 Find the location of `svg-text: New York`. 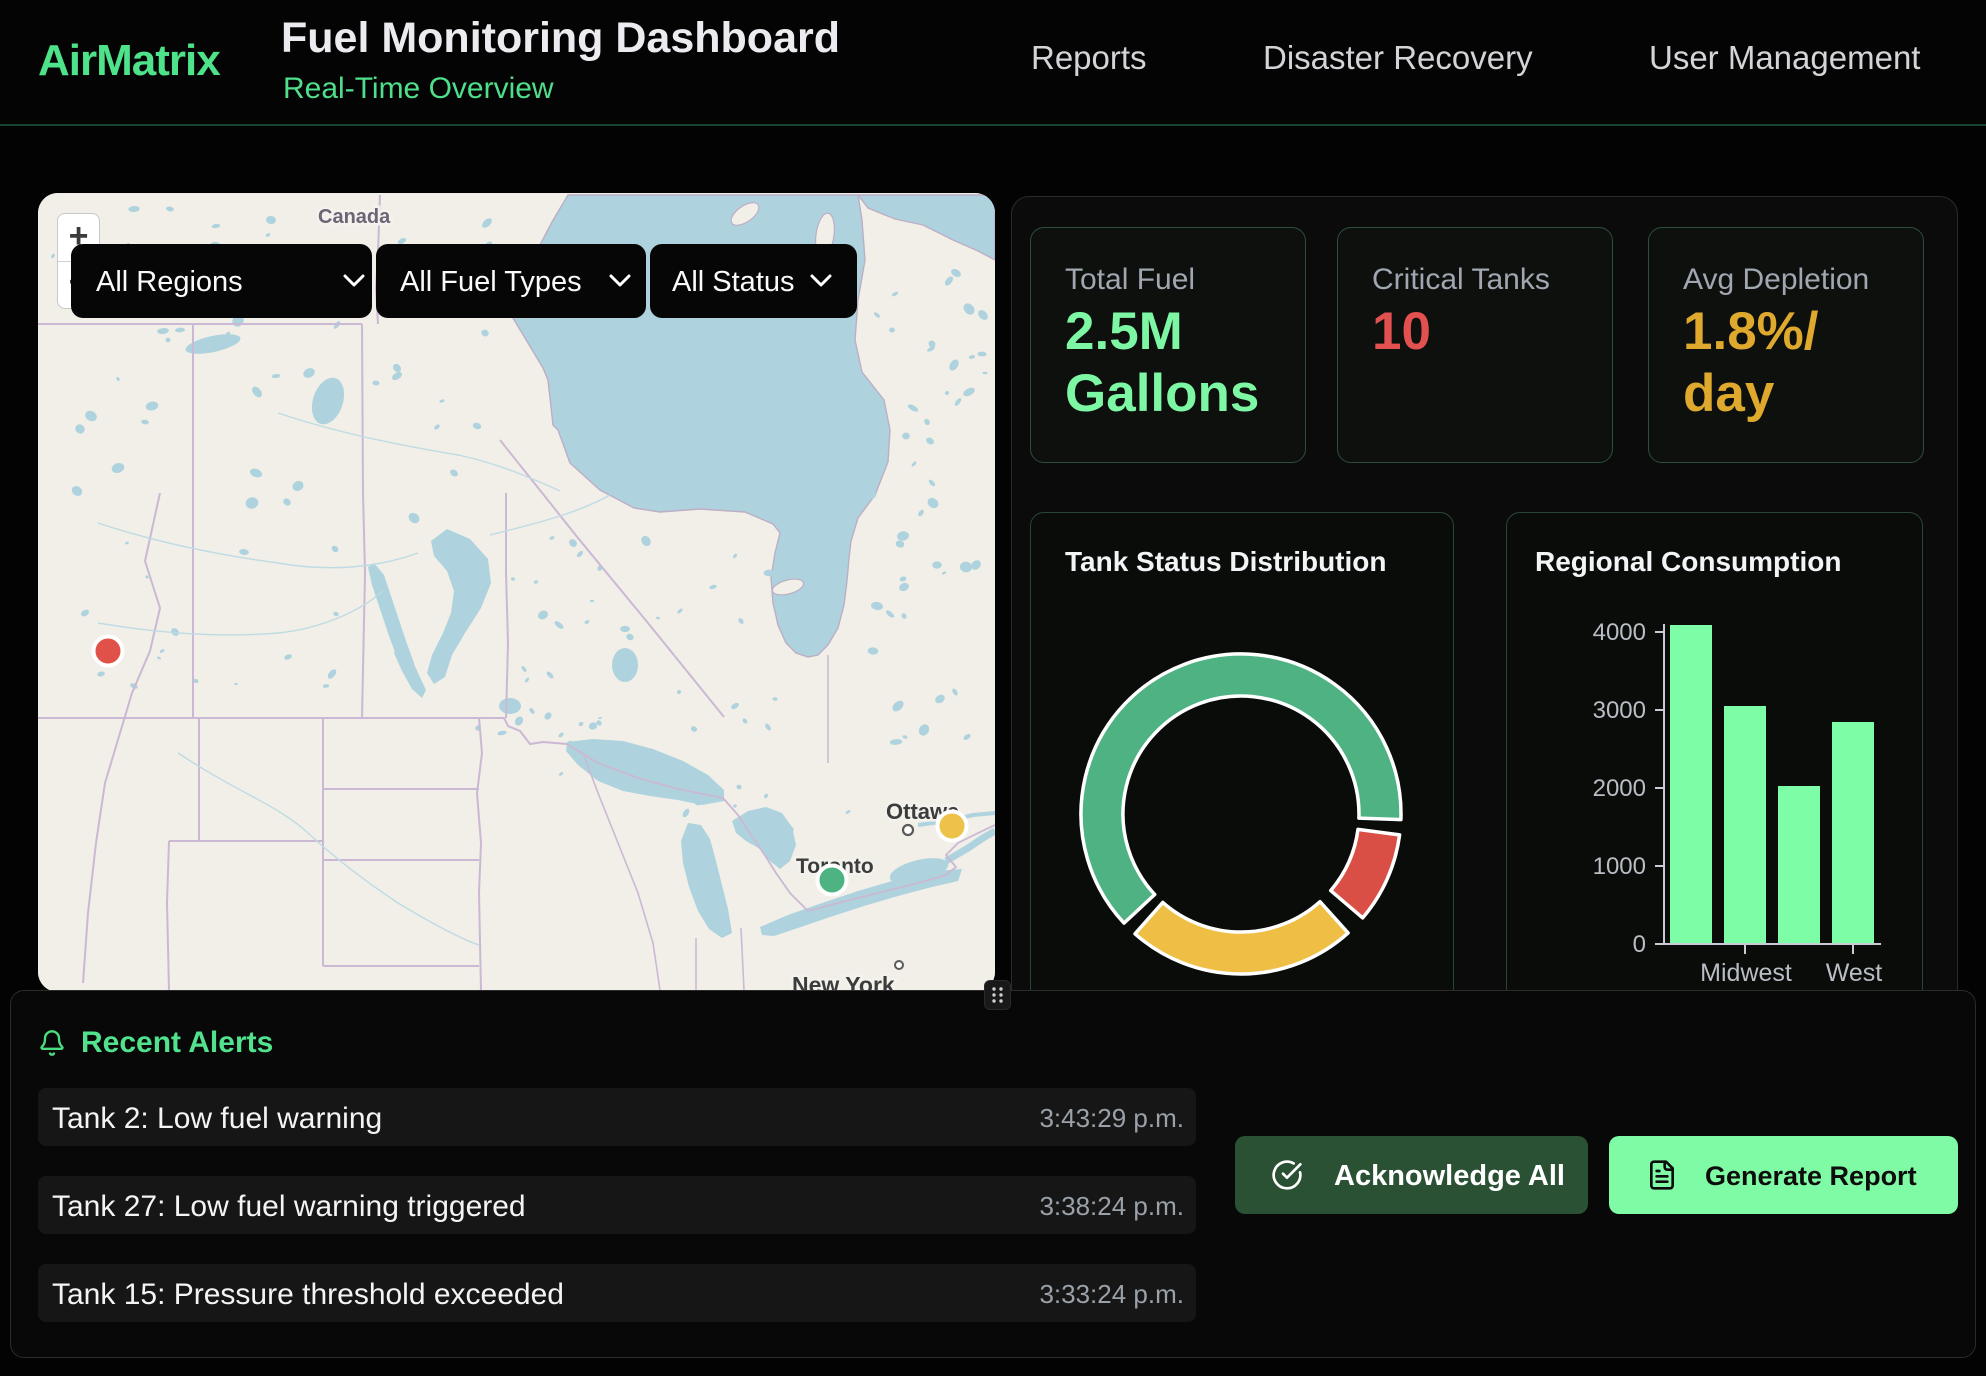

svg-text: New York is located at coordinates (843, 982).